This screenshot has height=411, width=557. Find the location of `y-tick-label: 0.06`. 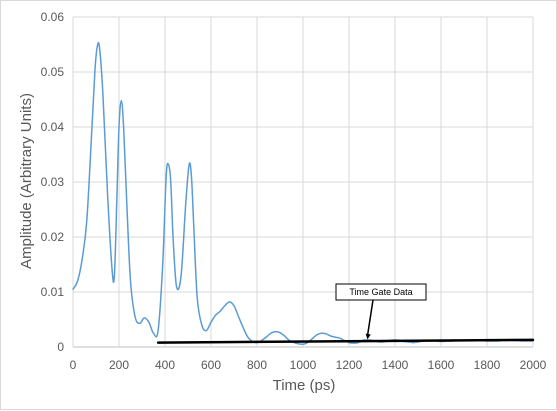

y-tick-label: 0.06 is located at coordinates (53, 17).